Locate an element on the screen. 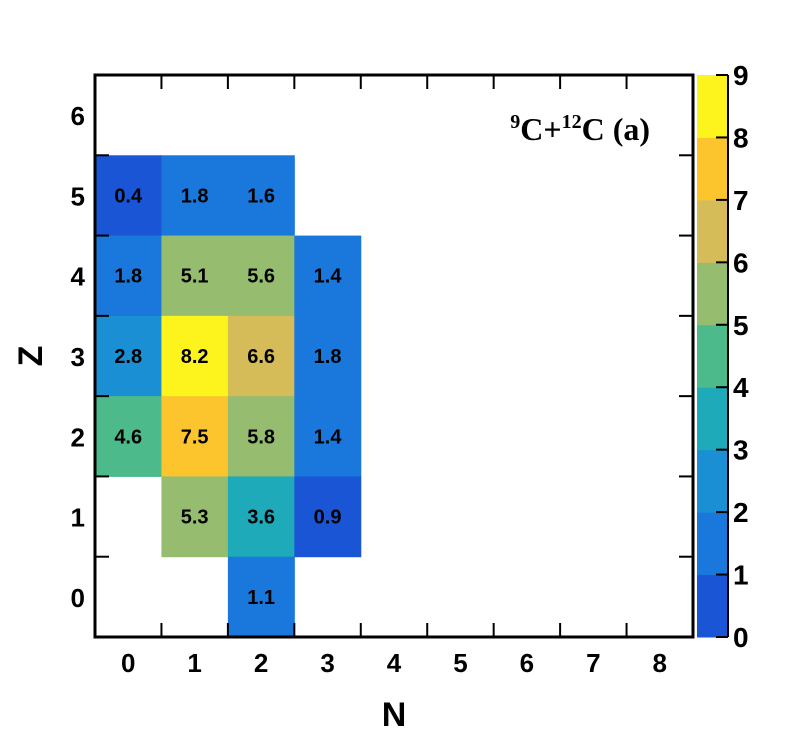  colorbar-tick-label: 1 is located at coordinates (741, 575).